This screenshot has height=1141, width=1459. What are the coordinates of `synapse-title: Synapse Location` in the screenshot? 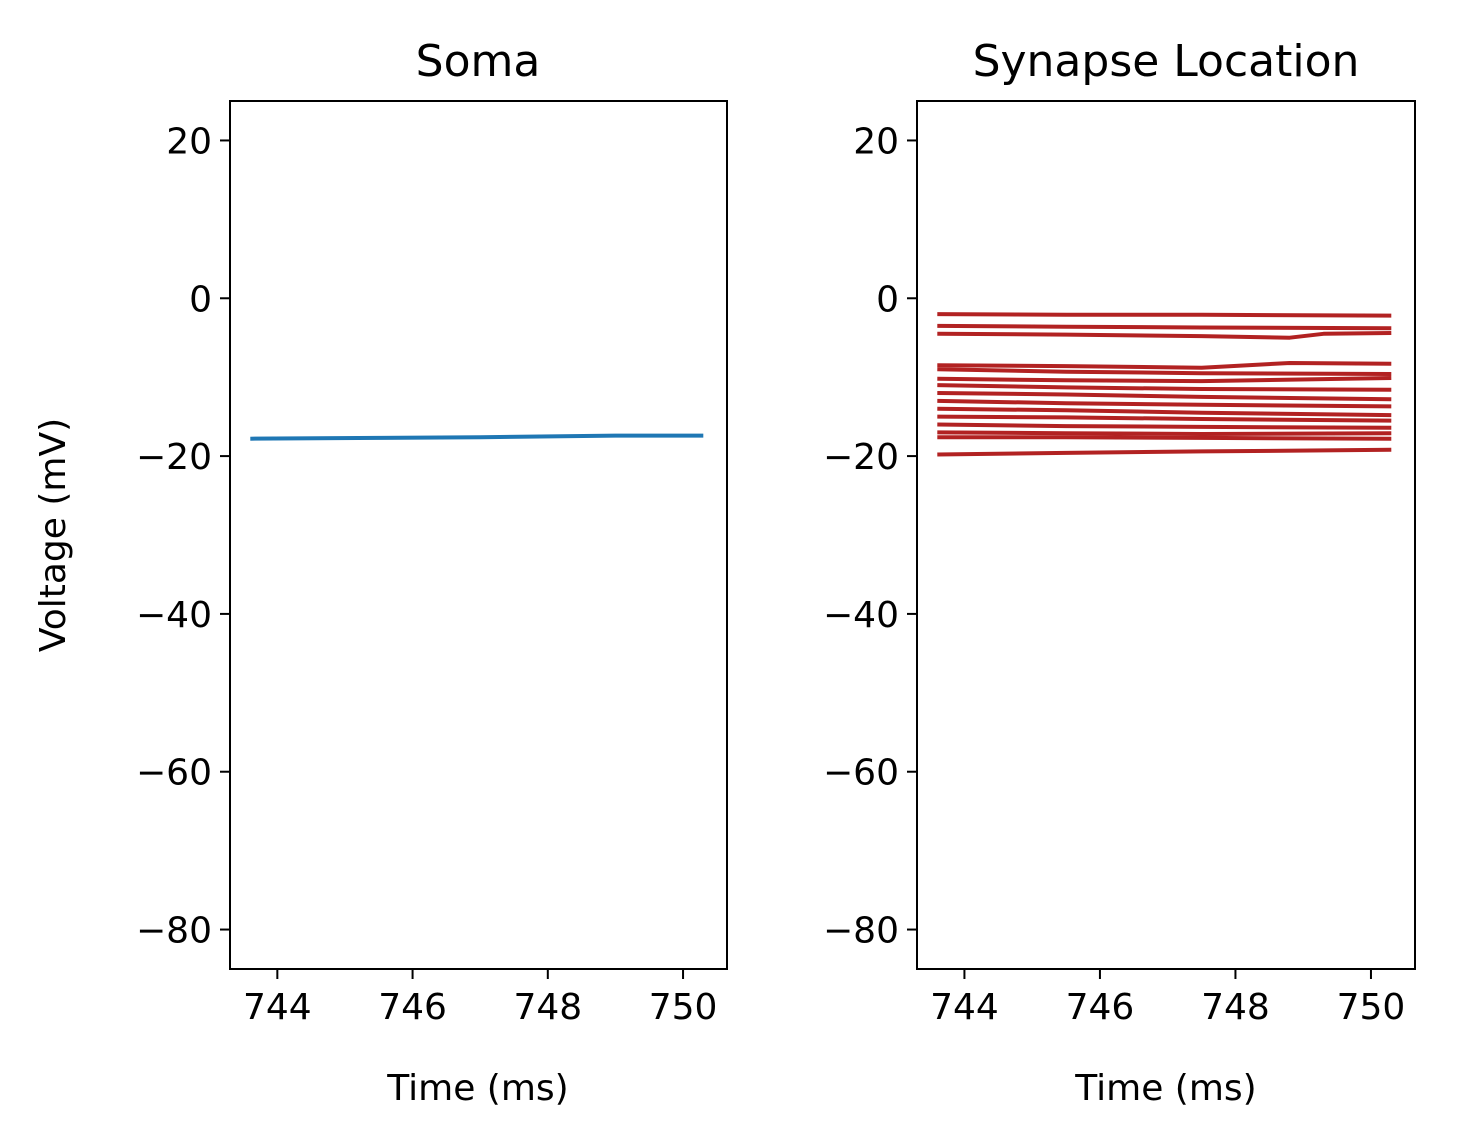 It's located at (1166, 61).